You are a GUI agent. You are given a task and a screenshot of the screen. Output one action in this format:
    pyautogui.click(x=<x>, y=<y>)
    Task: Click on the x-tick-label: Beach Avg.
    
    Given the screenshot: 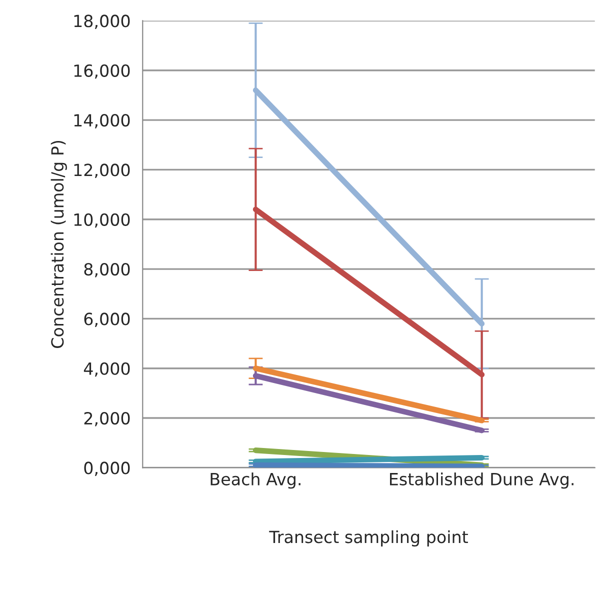 What is the action you would take?
    pyautogui.click(x=255, y=480)
    